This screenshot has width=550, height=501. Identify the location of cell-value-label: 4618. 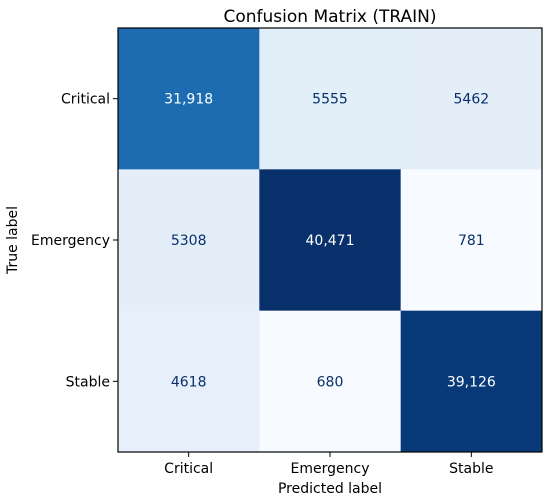
(189, 382).